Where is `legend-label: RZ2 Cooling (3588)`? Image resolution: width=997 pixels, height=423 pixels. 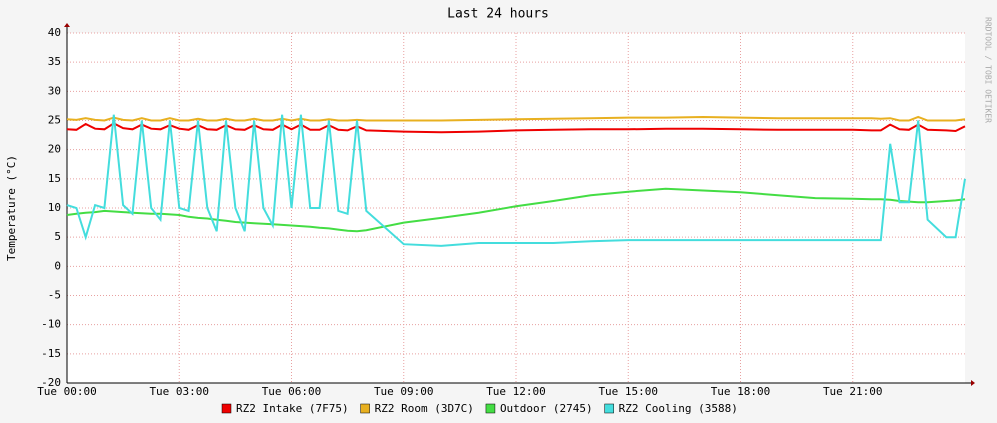 legend-label: RZ2 Cooling (3588) is located at coordinates (678, 408).